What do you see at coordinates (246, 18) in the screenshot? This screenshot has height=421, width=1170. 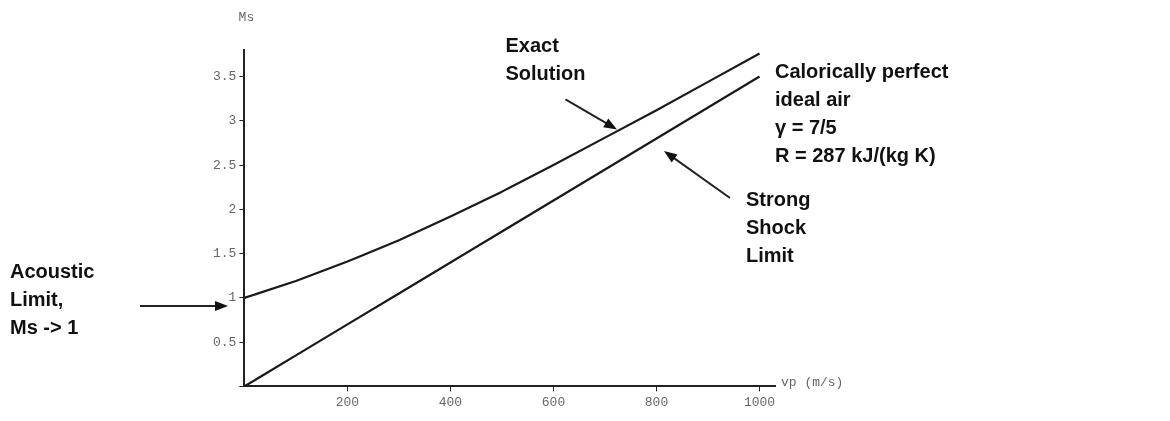 I see `y-axis-title: Ms` at bounding box center [246, 18].